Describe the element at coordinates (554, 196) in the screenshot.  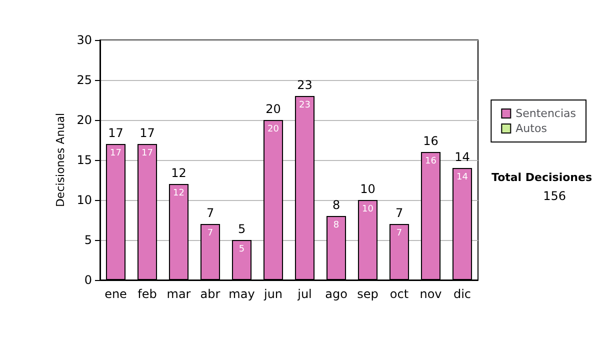
I see `text: 156` at that location.